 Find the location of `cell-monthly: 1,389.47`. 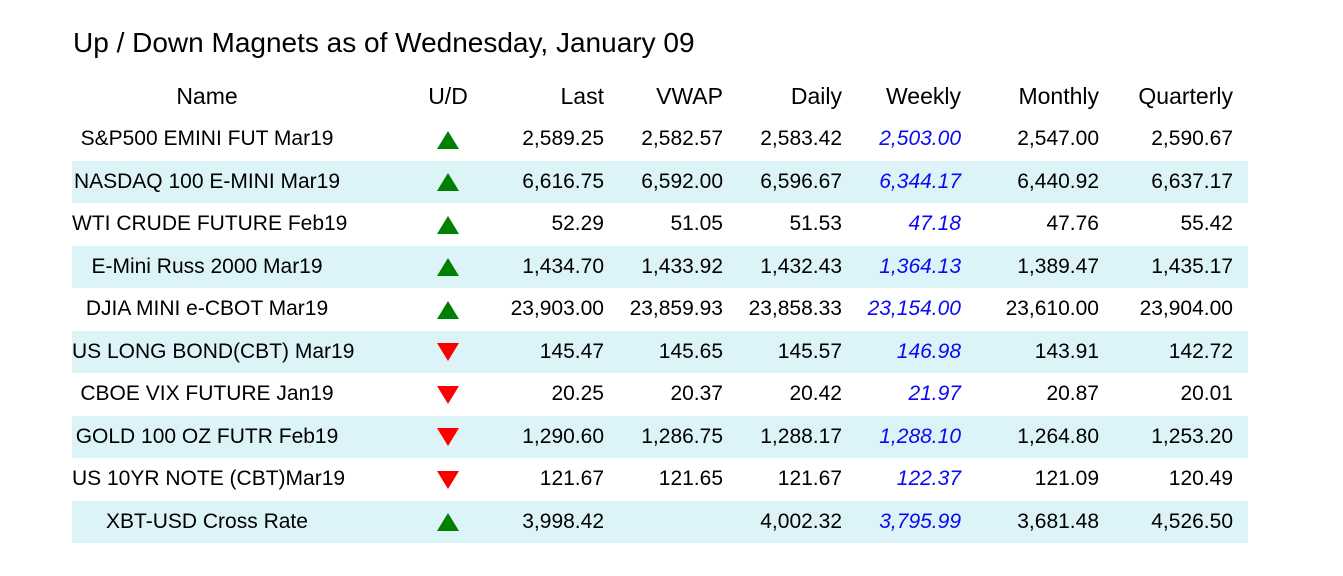

cell-monthly: 1,389.47 is located at coordinates (1058, 266).